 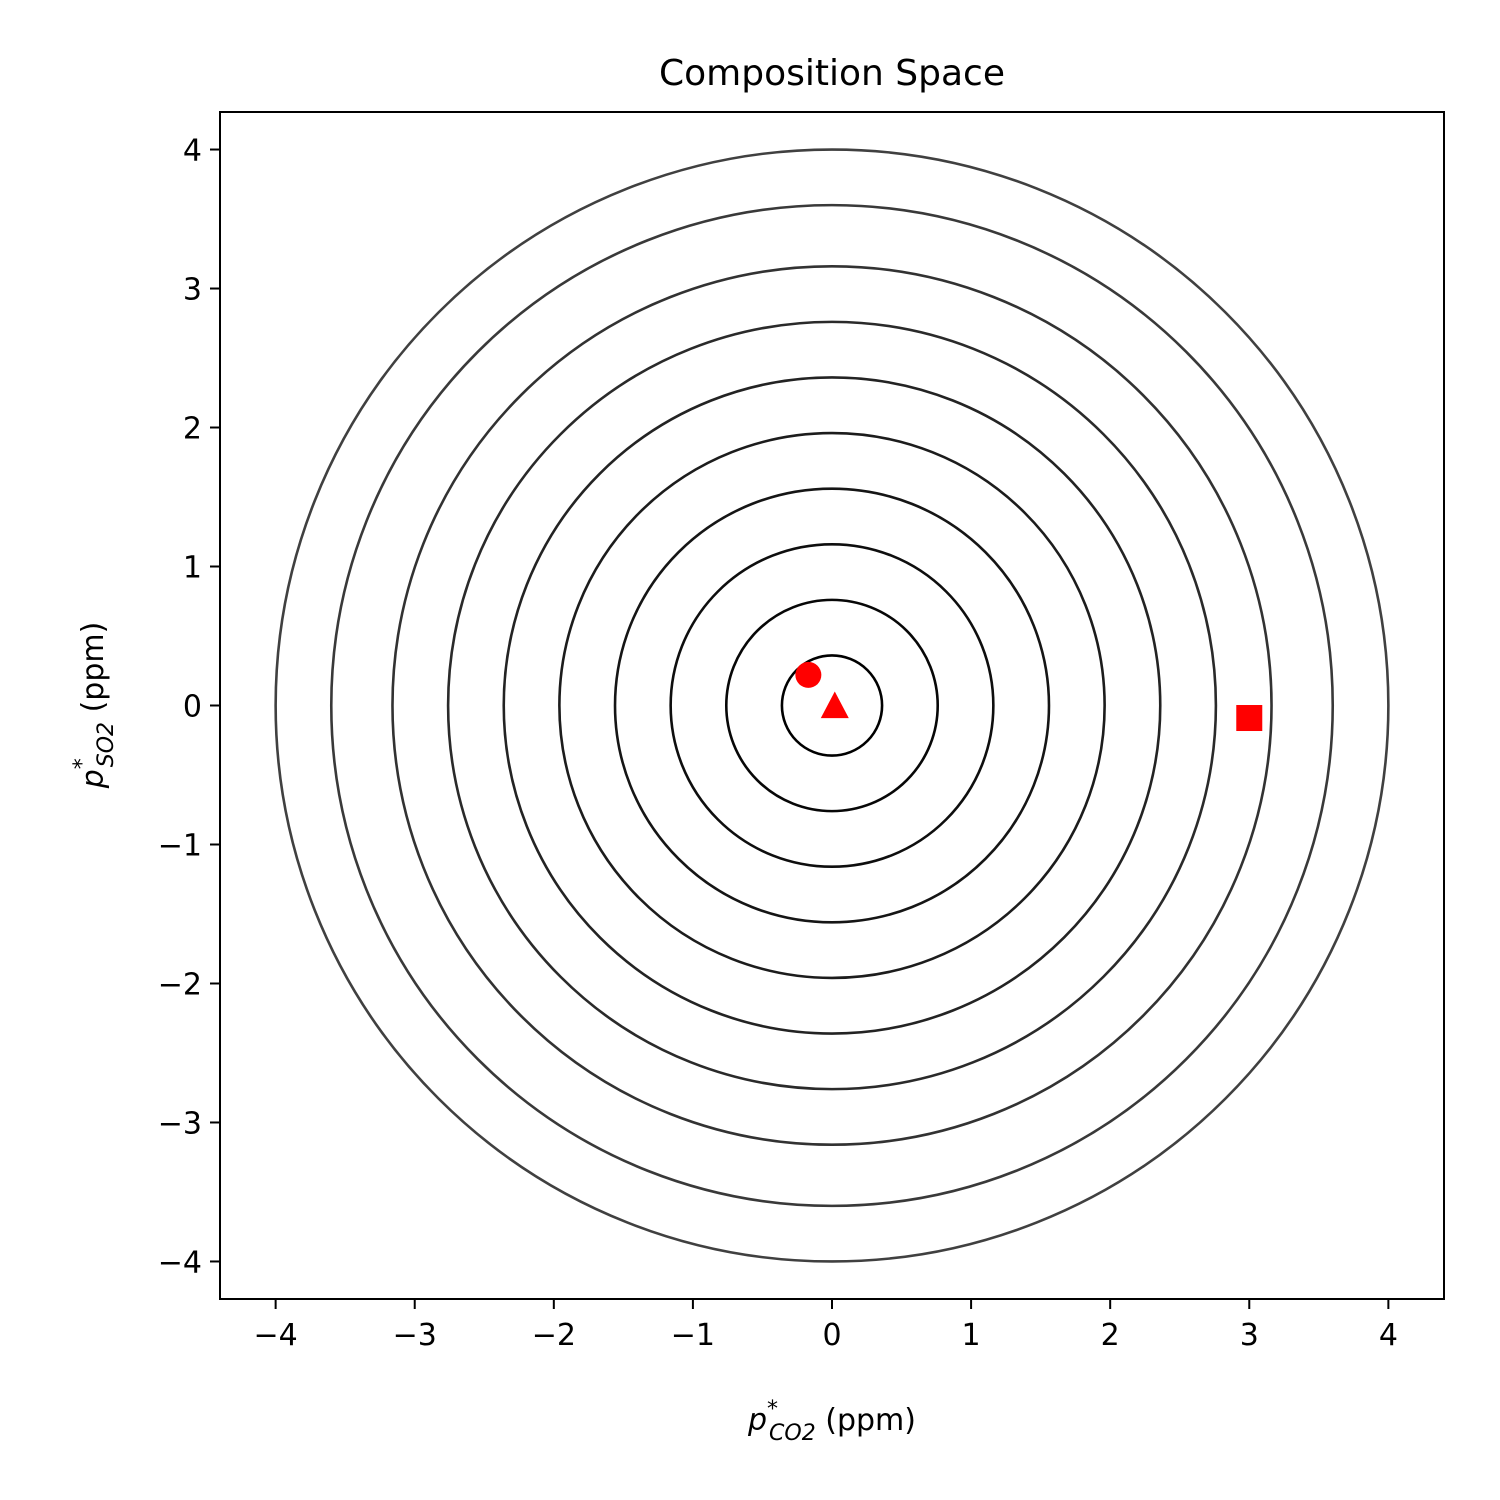 What do you see at coordinates (832, 73) in the screenshot?
I see `chart-title: Composition Space` at bounding box center [832, 73].